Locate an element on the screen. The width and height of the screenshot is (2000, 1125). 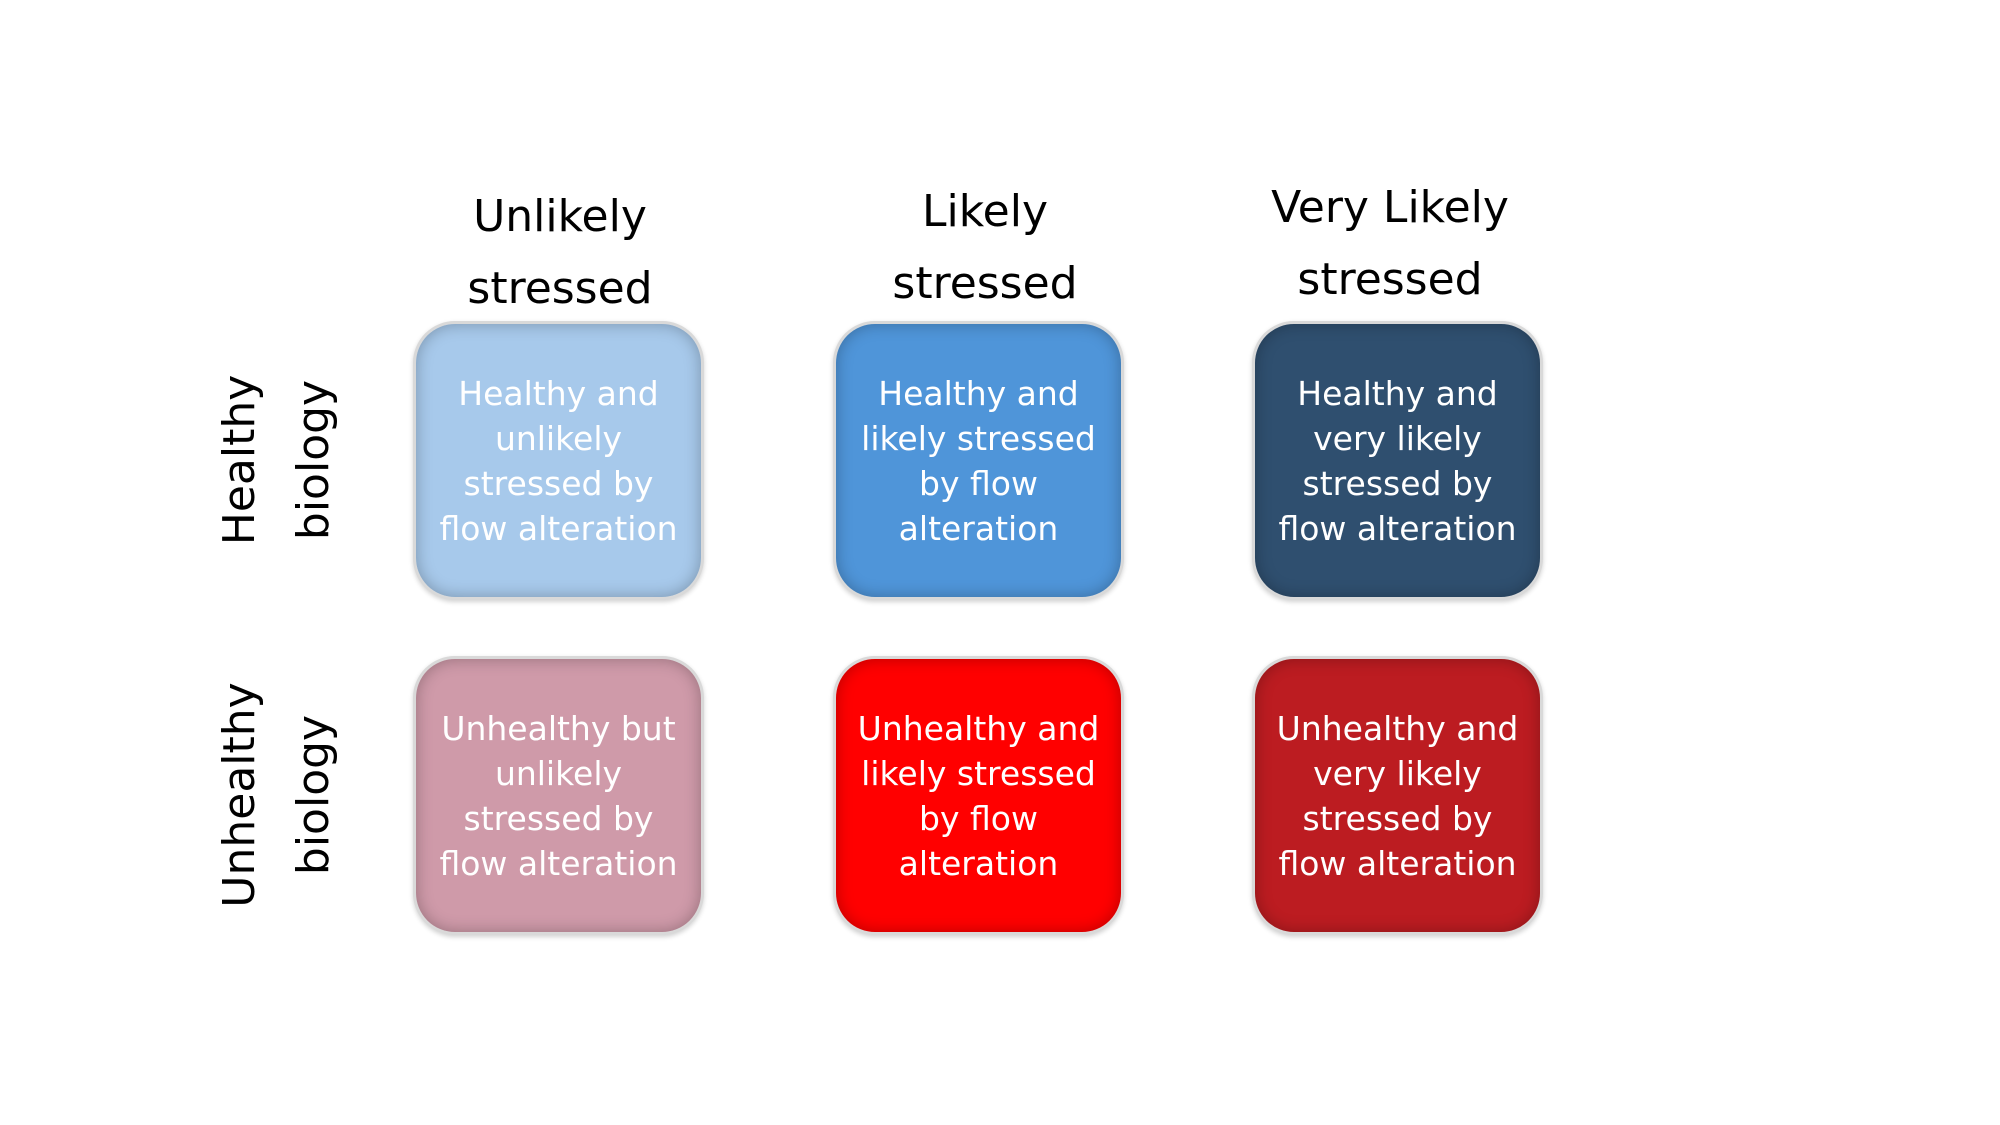
column-header-unlikely-stressed: Unlikely stressed is located at coordinates (560, 253).